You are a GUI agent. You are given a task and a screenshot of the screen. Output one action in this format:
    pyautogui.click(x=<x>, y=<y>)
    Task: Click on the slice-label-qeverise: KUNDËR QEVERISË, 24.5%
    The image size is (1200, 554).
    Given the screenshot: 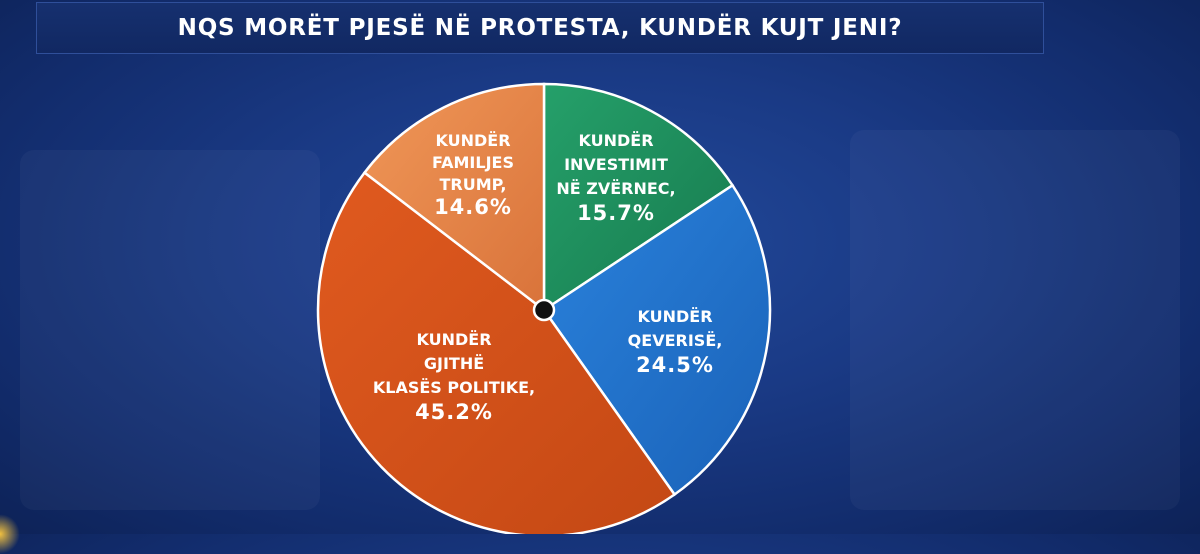 What is the action you would take?
    pyautogui.click(x=675, y=342)
    